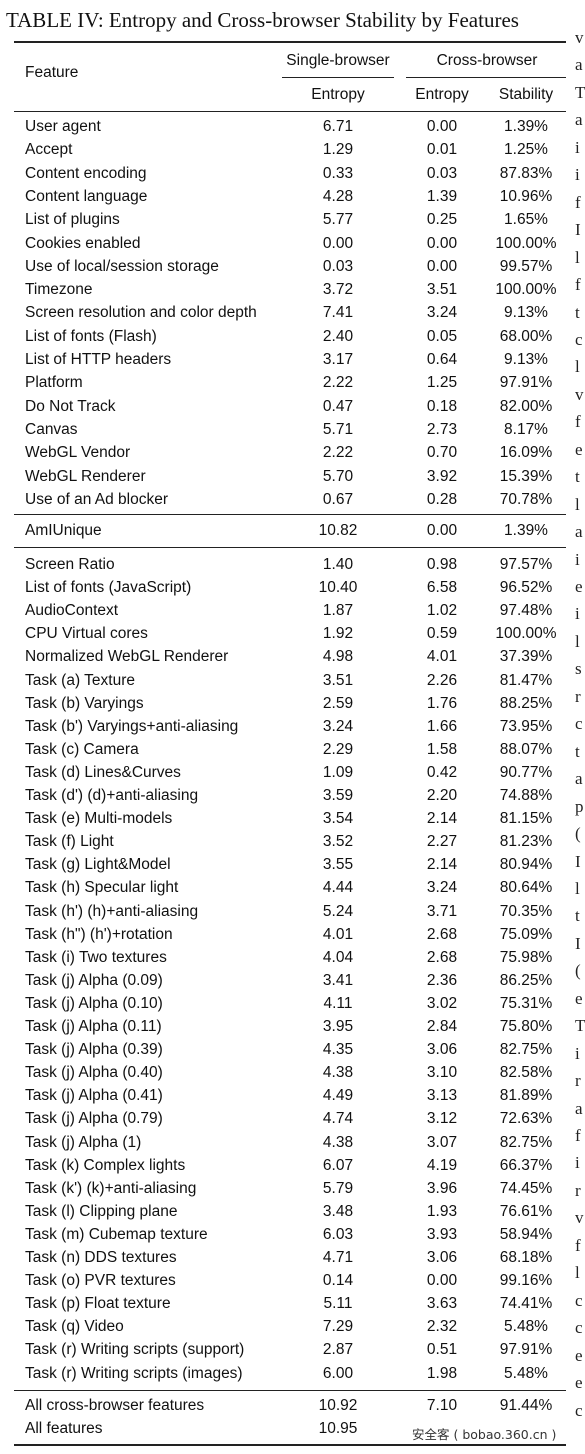 The width and height of the screenshot is (585, 1454). Describe the element at coordinates (526, 1003) in the screenshot. I see `stability-cell: 75.31%` at that location.